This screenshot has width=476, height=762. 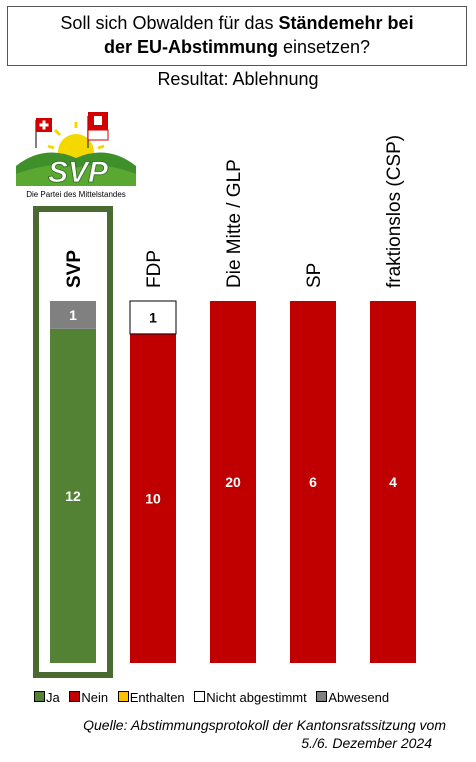 What do you see at coordinates (75, 696) in the screenshot?
I see `legend-swatch-nein` at bounding box center [75, 696].